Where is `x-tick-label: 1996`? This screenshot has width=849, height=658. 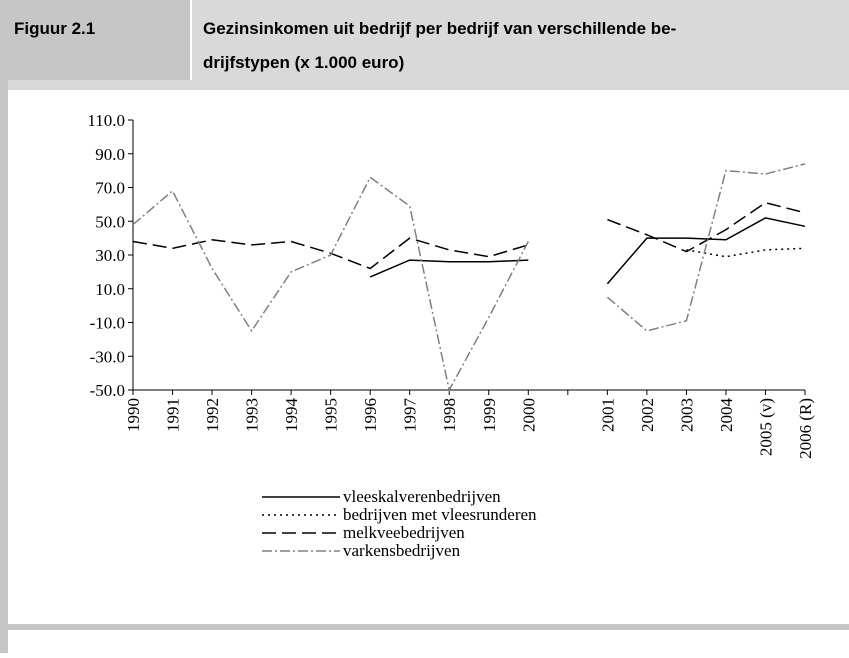
x-tick-label: 1996 is located at coordinates (370, 415).